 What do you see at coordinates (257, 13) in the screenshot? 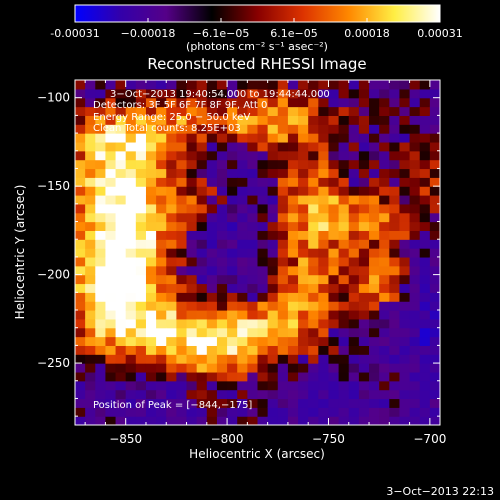
I see `colorbar` at bounding box center [257, 13].